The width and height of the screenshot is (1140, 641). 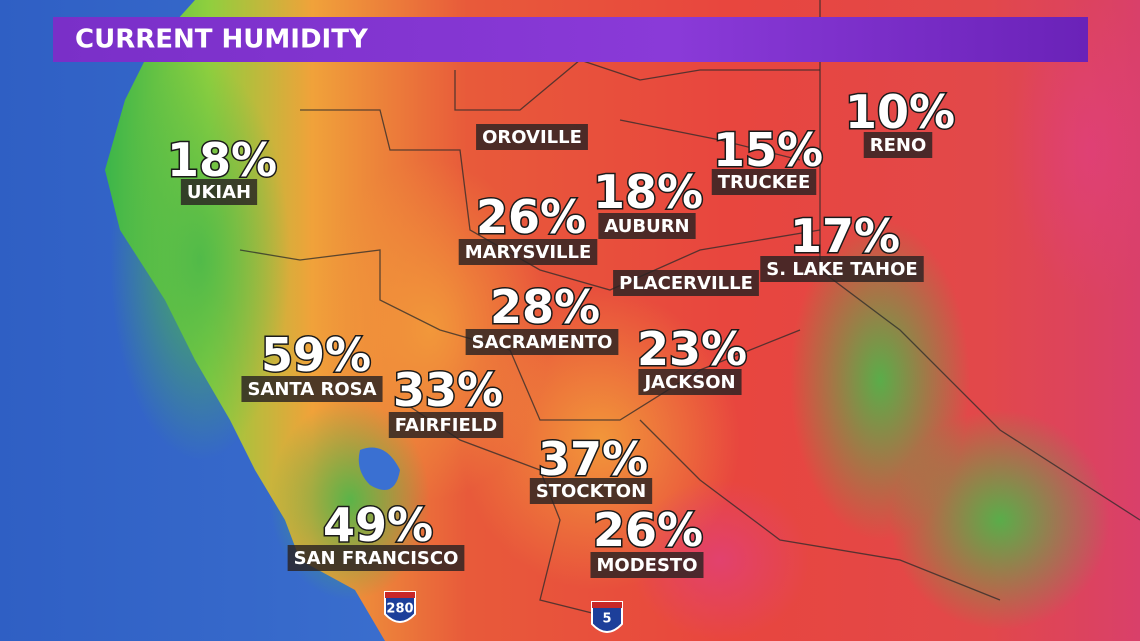 I want to click on city-name: SAN FRANCISCO, so click(x=376, y=558).